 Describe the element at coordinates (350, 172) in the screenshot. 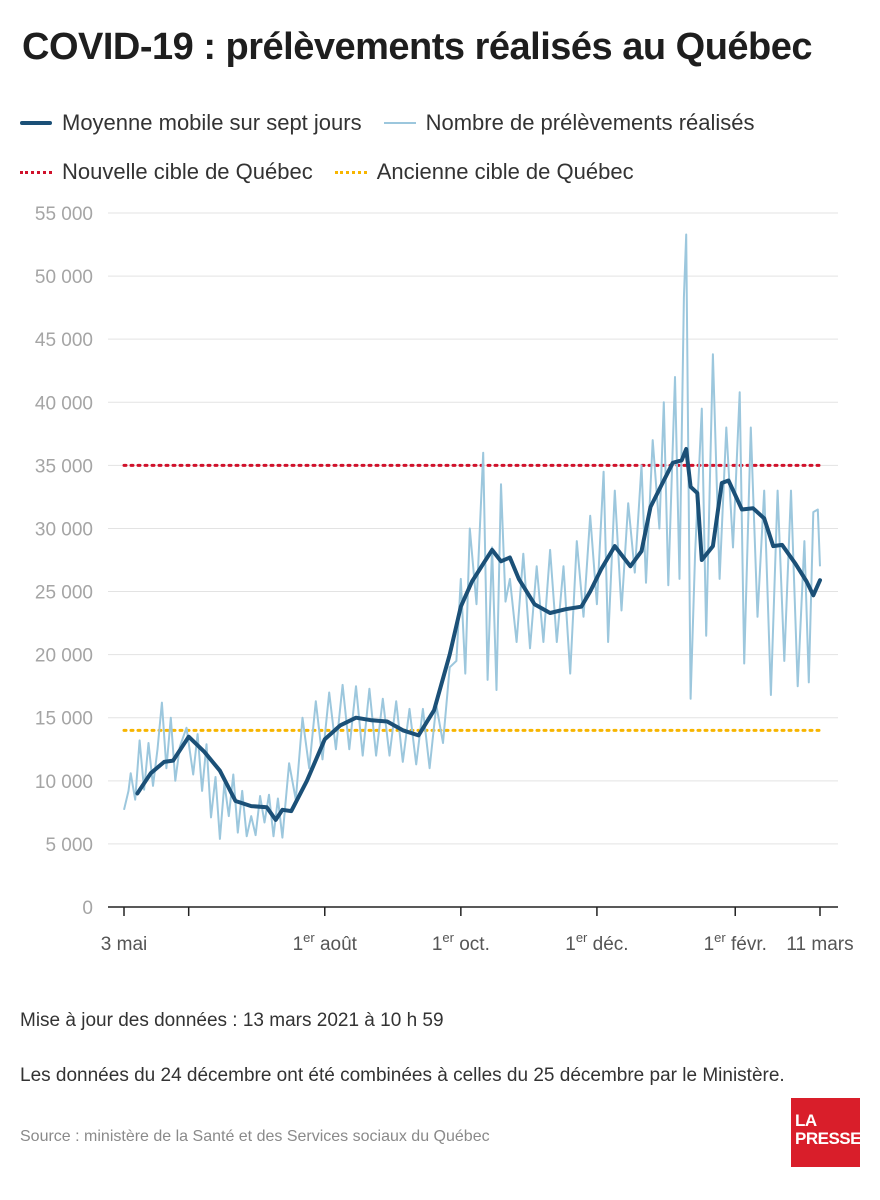

I see `legend-swatch-old-target` at that location.